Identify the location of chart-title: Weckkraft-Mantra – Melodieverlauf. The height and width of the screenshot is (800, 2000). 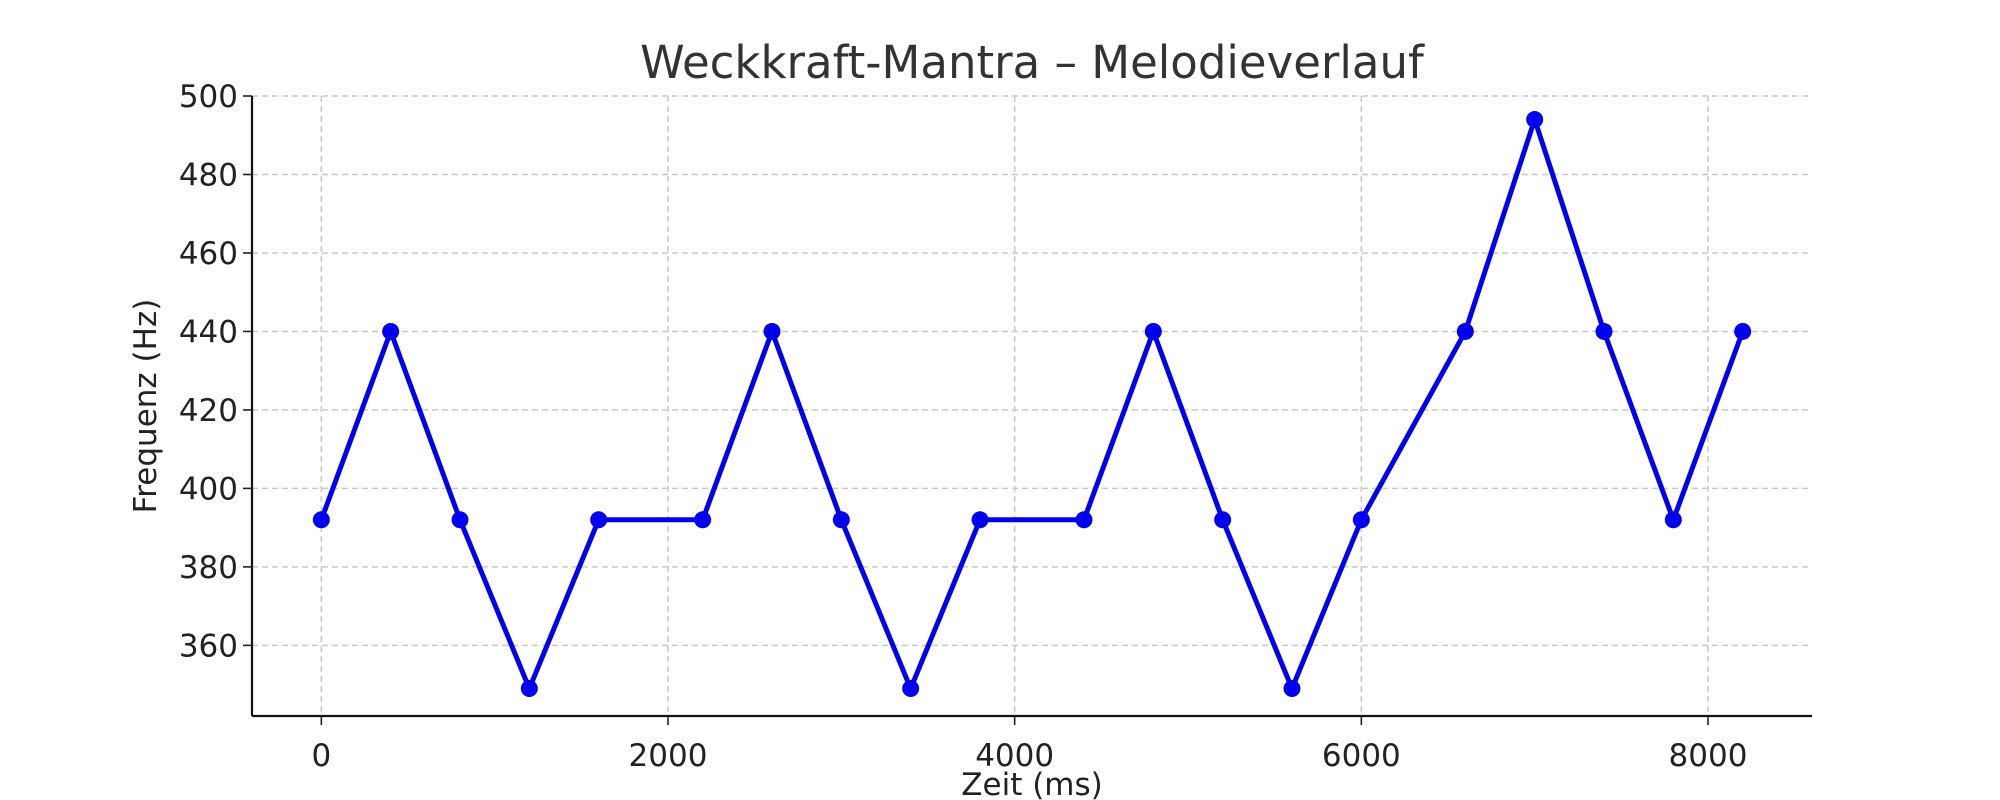
(1032, 62).